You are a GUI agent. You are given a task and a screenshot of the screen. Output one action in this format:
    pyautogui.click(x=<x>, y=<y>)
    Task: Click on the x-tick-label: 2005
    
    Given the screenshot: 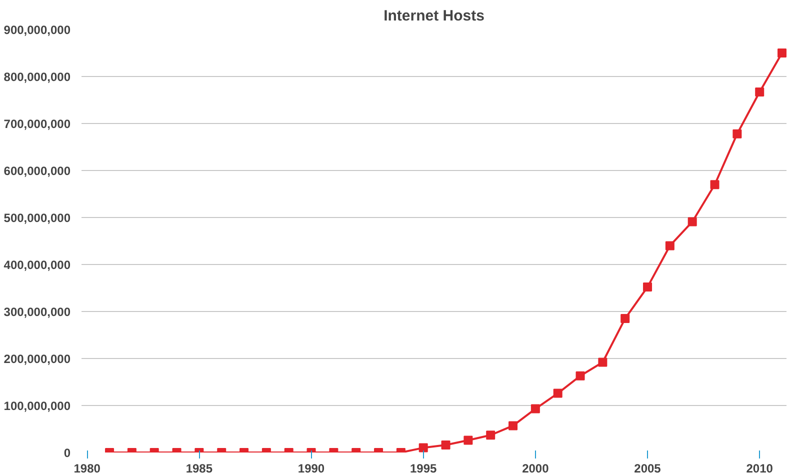 What is the action you would take?
    pyautogui.click(x=648, y=468)
    